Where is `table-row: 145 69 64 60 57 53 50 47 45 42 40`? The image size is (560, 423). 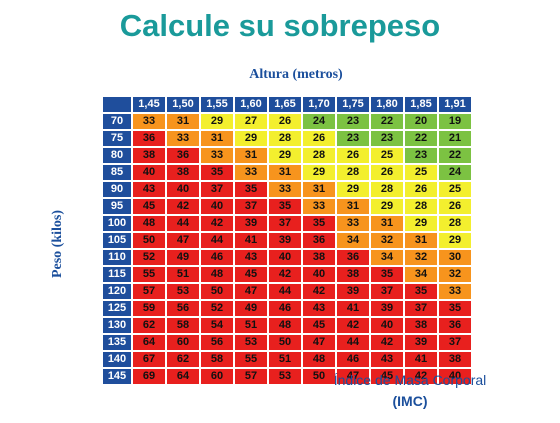
table-row: 145 69 64 60 57 53 50 47 45 42 40 is located at coordinates (287, 376).